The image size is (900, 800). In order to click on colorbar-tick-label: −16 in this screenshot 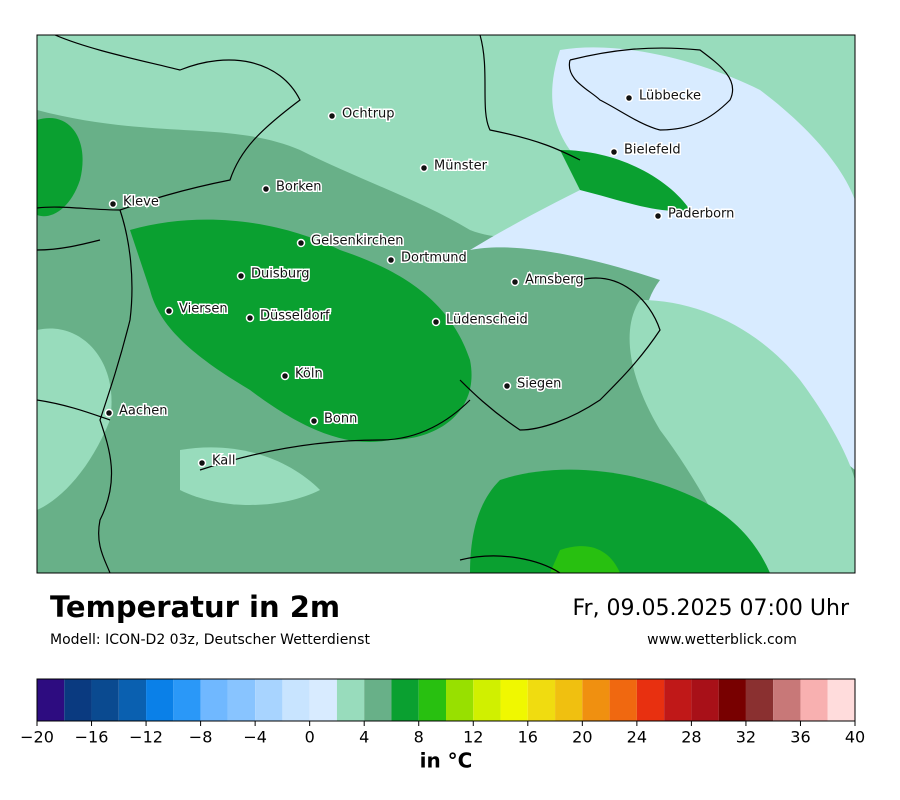, I will do `click(92, 737)`.